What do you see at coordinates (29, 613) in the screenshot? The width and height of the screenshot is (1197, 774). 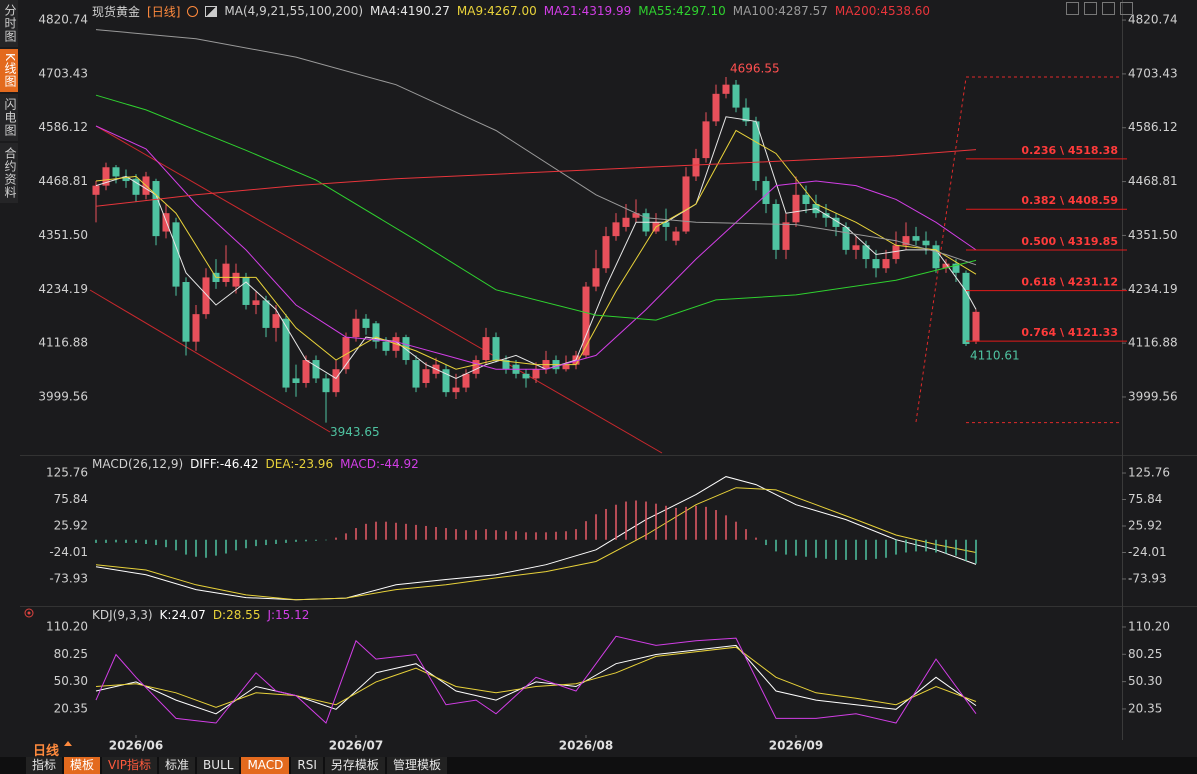 I see `settings-icon` at bounding box center [29, 613].